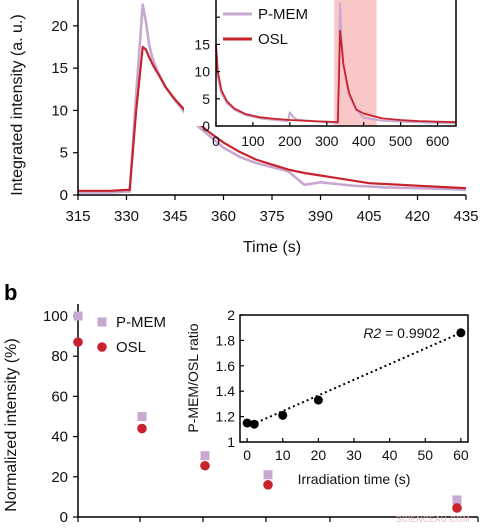 The image size is (484, 530). What do you see at coordinates (64, 153) in the screenshot?
I see `y-tick-label: 5` at bounding box center [64, 153].